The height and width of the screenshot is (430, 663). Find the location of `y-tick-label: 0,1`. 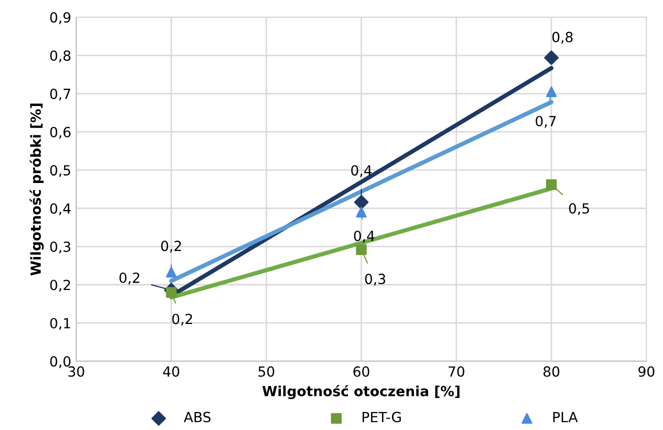

y-tick-label: 0,1 is located at coordinates (60, 324).